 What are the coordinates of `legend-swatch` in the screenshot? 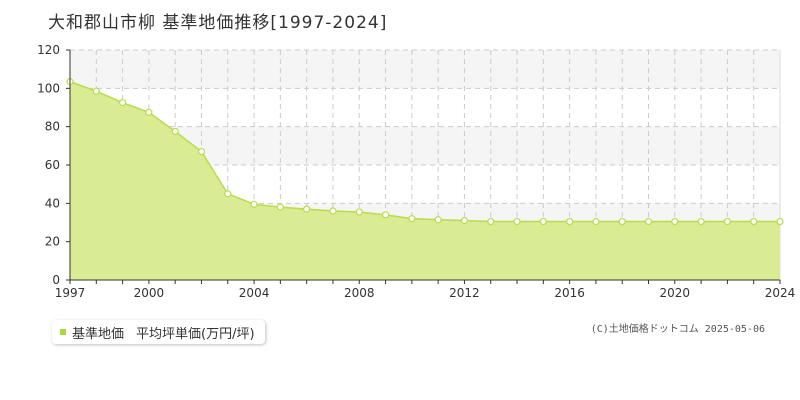 It's located at (63, 332).